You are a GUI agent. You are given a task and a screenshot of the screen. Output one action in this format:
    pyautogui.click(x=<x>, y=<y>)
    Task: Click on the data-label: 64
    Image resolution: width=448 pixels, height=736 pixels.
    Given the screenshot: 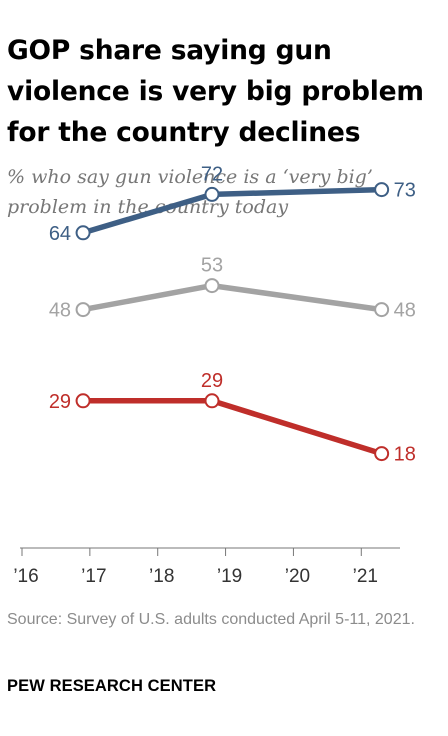 What is the action you would take?
    pyautogui.click(x=60, y=234)
    